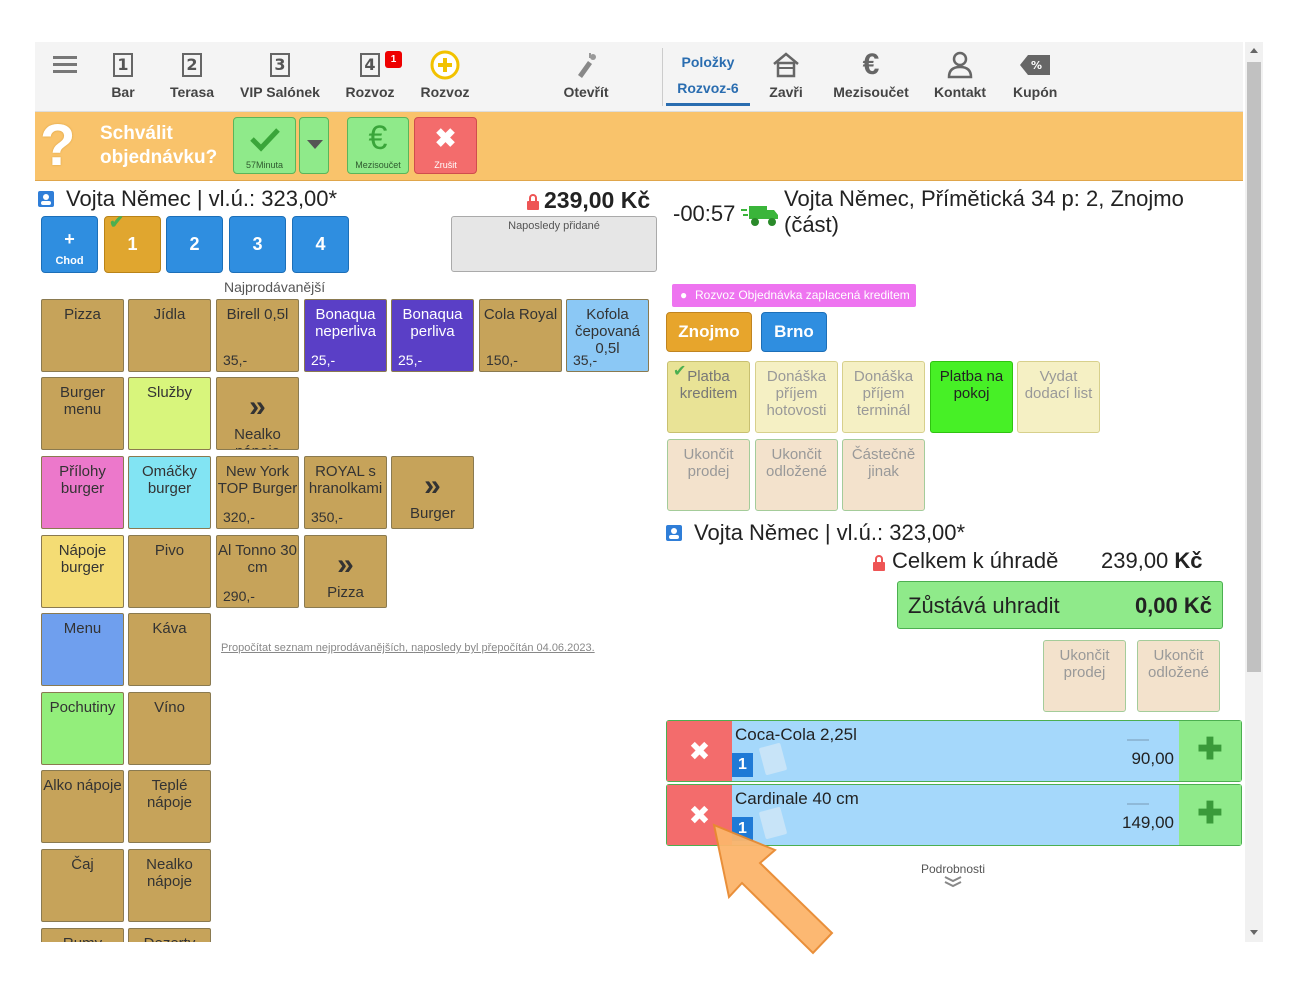 This screenshot has width=1300, height=1000. I want to click on delivery-terminal-button: Donáška příjem terminál, so click(883, 397).